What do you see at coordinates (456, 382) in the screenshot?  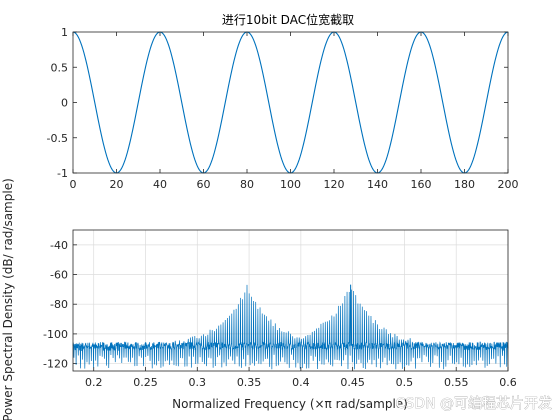 I see `bottom-x-tick-label: 0.55` at bounding box center [456, 382].